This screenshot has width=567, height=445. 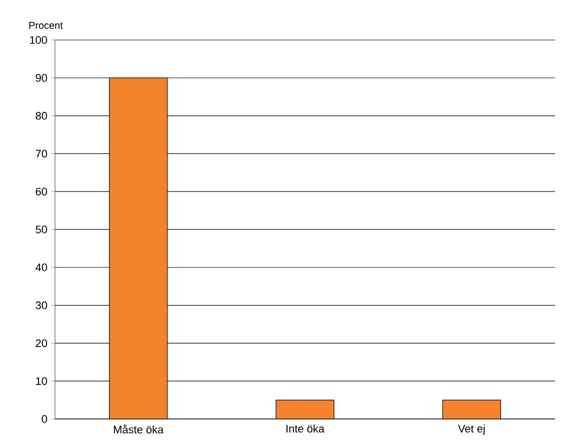 What do you see at coordinates (42, 381) in the screenshot?
I see `y-tick-label: 10` at bounding box center [42, 381].